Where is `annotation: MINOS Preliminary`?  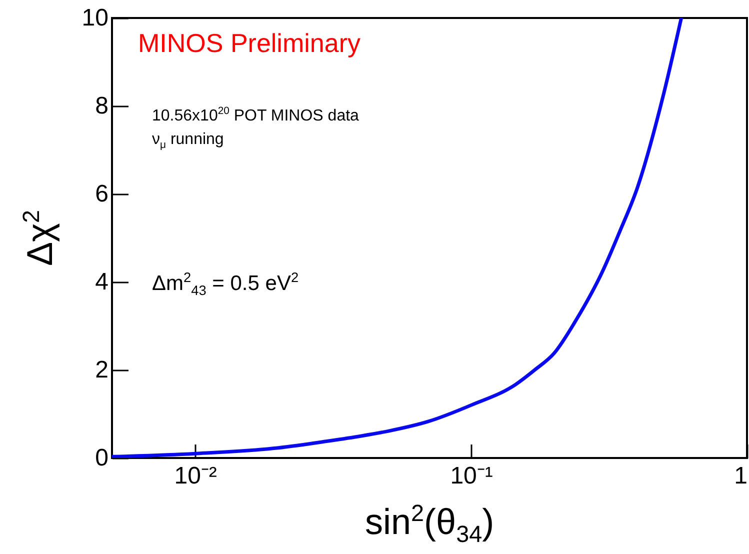
annotation: MINOS Preliminary is located at coordinates (249, 43).